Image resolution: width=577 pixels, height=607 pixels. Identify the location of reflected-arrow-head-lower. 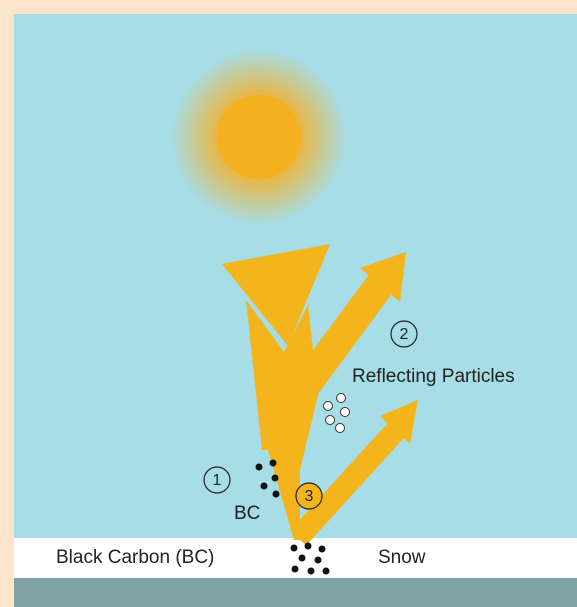
(399, 422).